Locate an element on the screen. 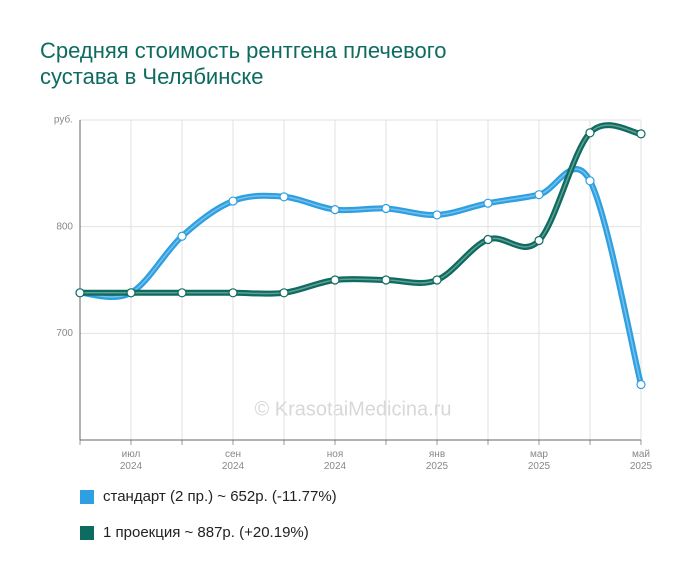 This screenshot has height=583, width=700. x-tick-label: мар 2025 is located at coordinates (539, 460).